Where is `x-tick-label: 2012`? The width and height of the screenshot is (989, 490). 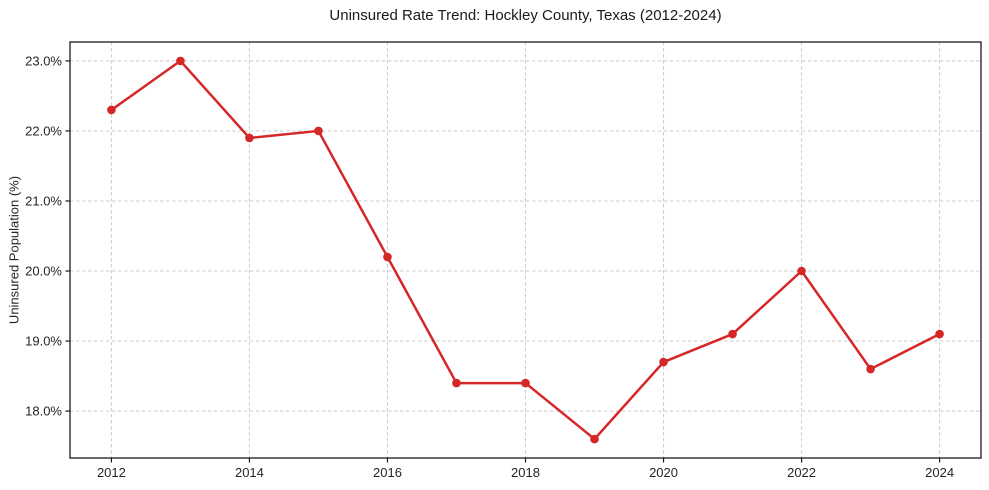
x-tick-label: 2012 is located at coordinates (111, 472).